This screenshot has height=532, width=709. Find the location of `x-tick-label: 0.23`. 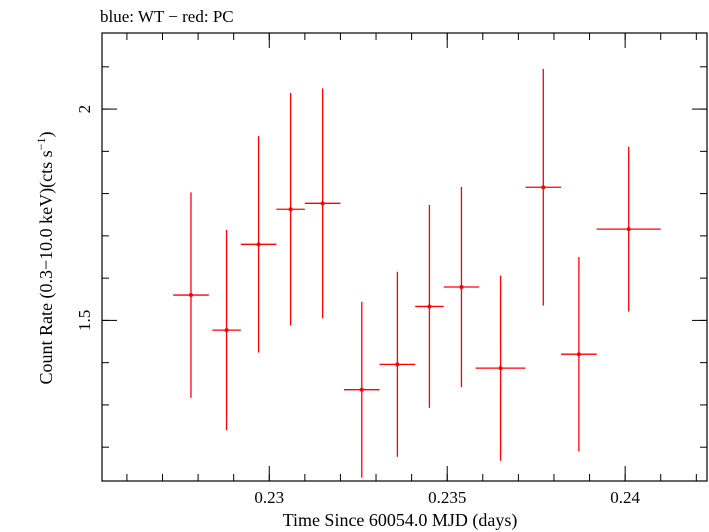

x-tick-label: 0.23 is located at coordinates (269, 497).